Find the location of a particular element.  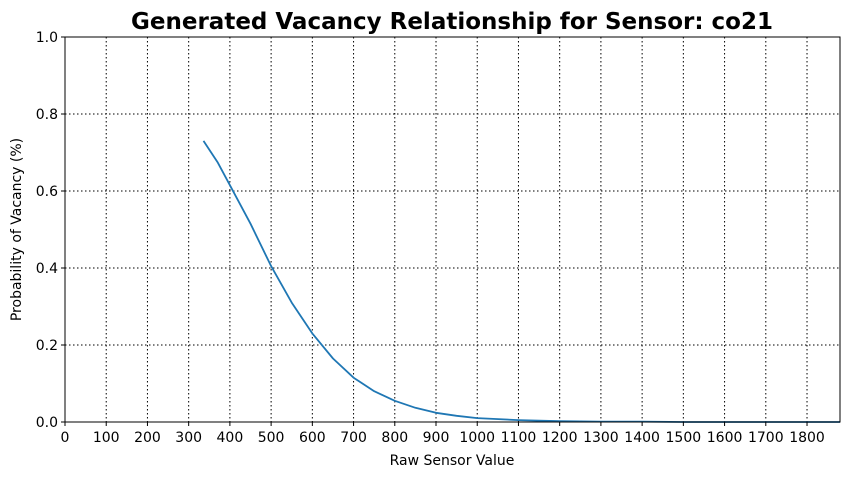

x-tick-label: 1400 is located at coordinates (642, 438).